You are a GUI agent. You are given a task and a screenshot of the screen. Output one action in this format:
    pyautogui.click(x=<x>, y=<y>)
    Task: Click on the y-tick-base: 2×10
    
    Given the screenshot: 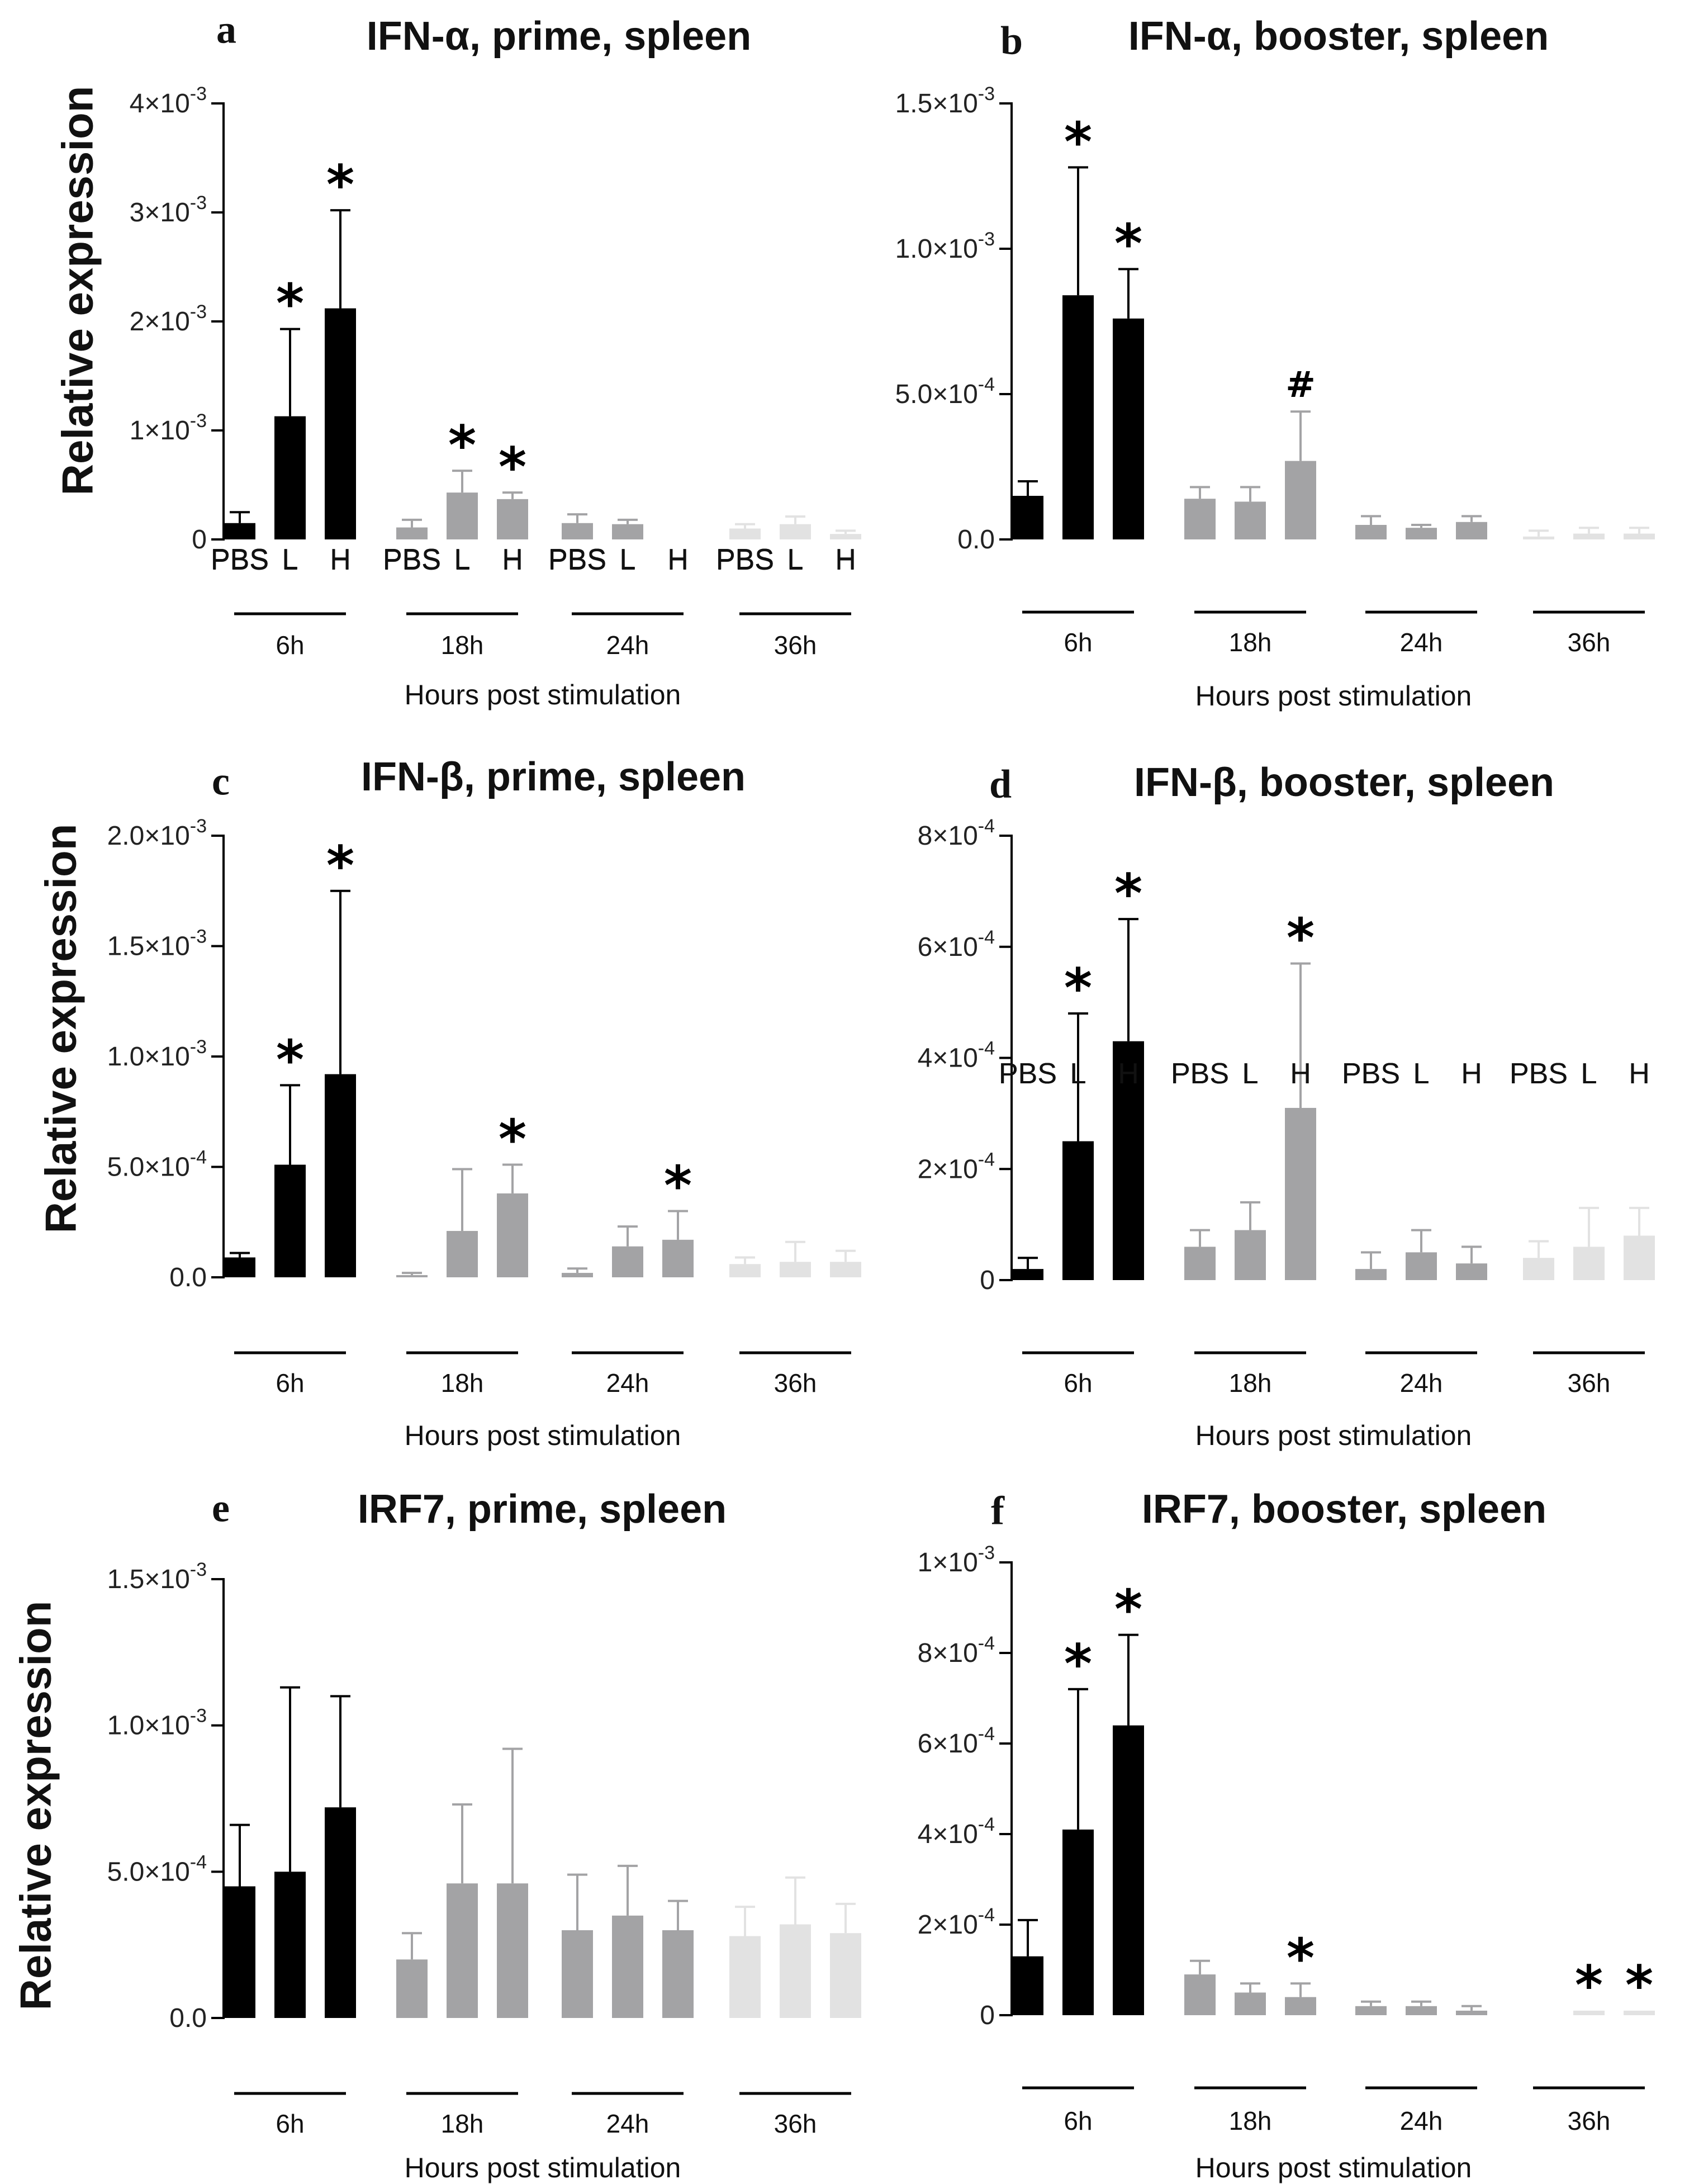 What is the action you would take?
    pyautogui.click(x=160, y=322)
    